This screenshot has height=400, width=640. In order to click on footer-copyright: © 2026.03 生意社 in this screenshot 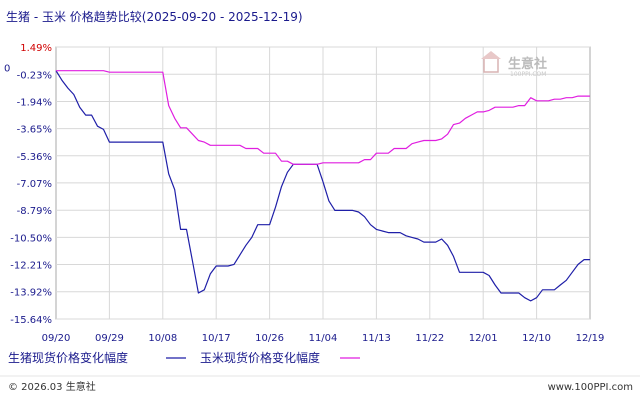, I will do `click(52, 386)`.